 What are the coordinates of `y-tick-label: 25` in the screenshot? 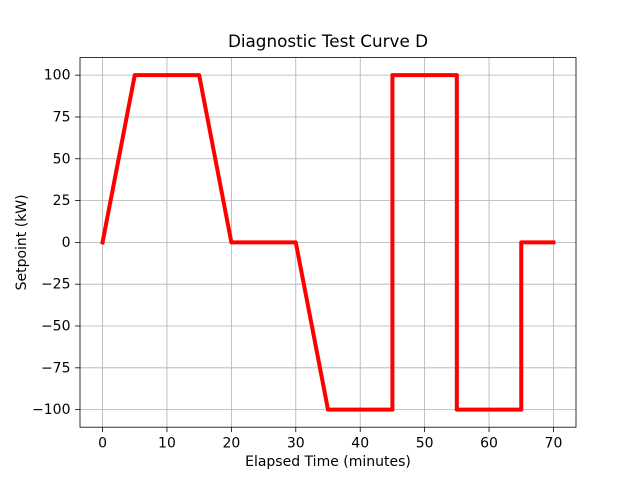 It's located at (62, 201).